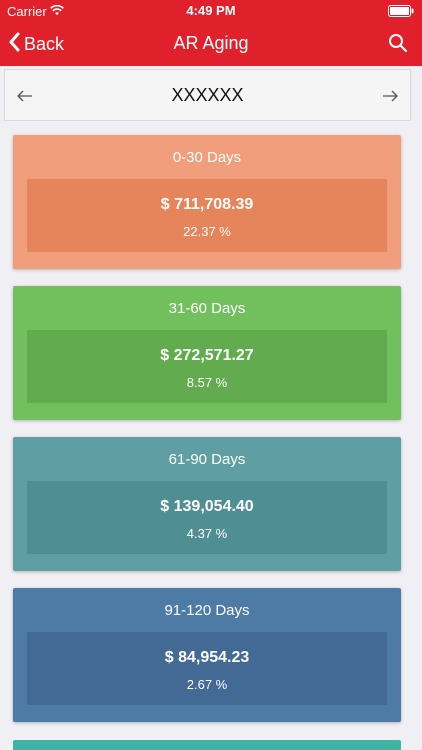  I want to click on card-title: 61-90 Days, so click(207, 459).